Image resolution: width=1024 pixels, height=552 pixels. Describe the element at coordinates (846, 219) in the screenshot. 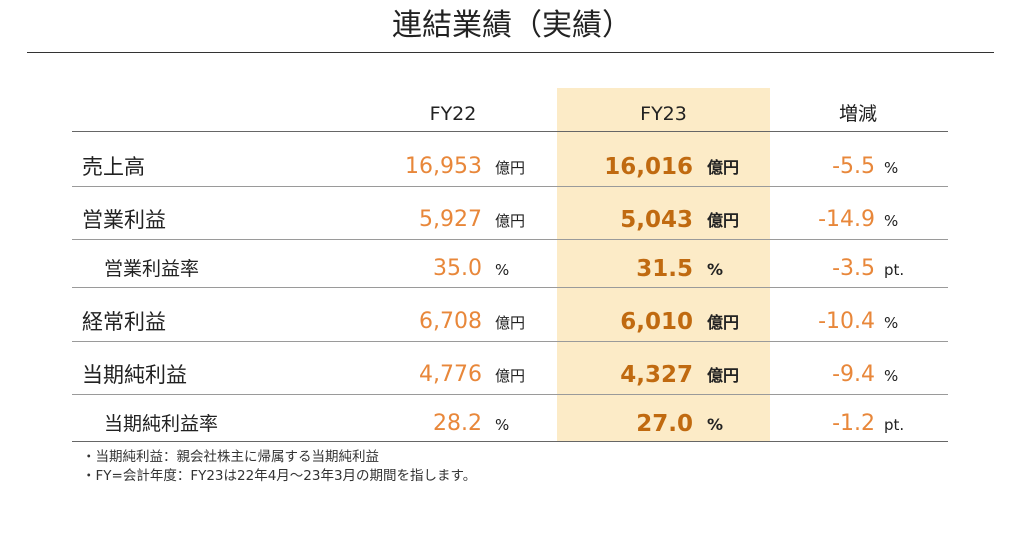

I see `operating-profit-change-value: -14.9` at that location.